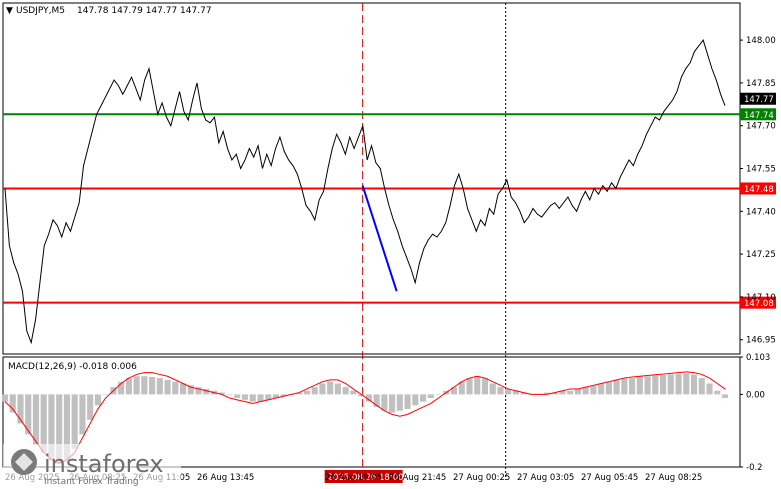 This screenshot has height=489, width=781. I want to click on x-tick-label: 27 Aug 05:45, so click(609, 478).